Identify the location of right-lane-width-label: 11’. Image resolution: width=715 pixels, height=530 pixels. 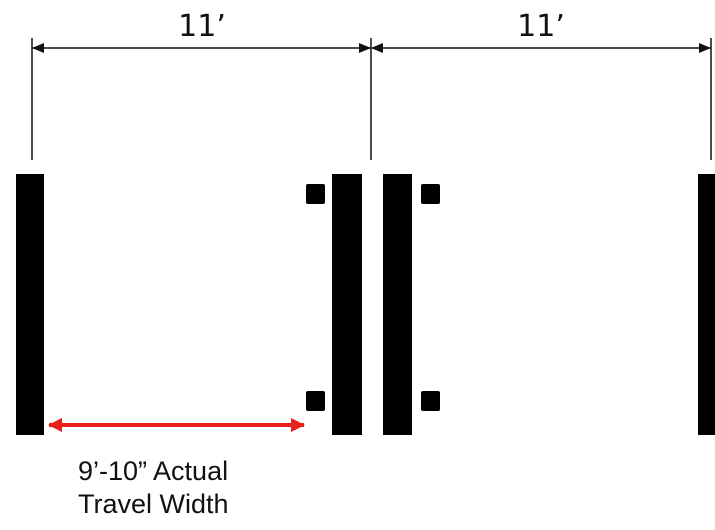
(541, 26).